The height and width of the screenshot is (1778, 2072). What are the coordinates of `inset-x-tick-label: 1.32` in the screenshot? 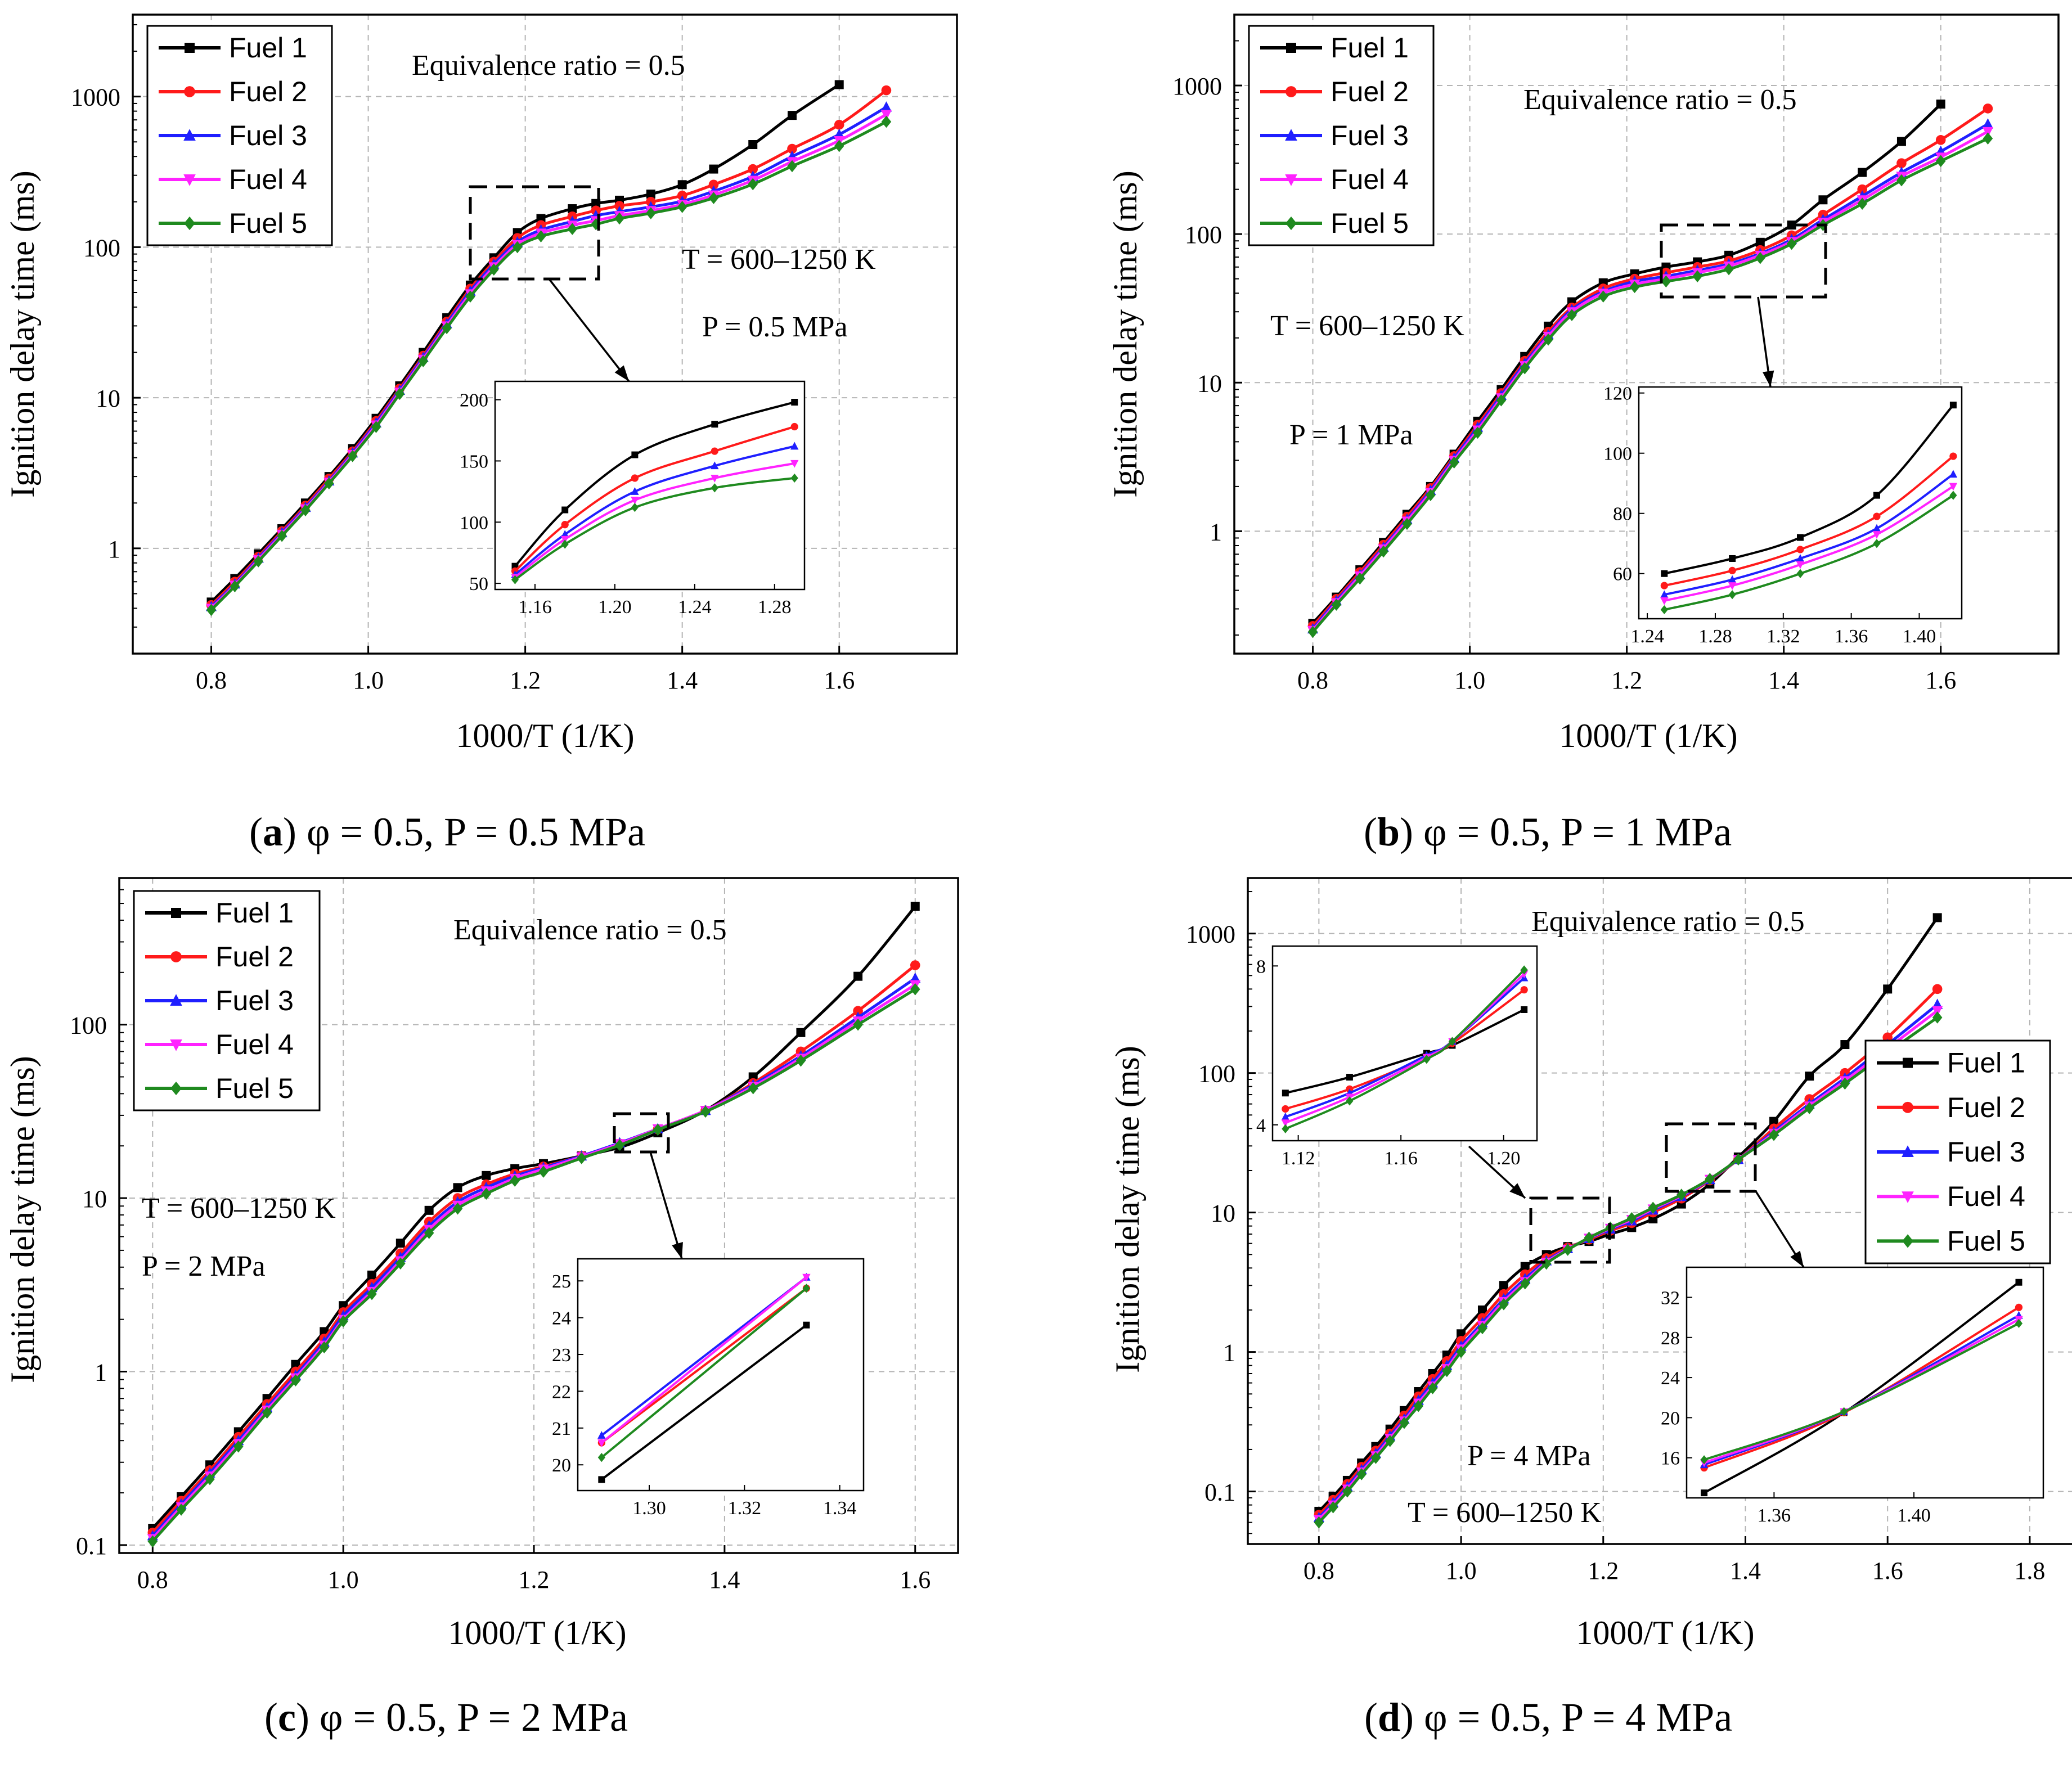 It's located at (1783, 637).